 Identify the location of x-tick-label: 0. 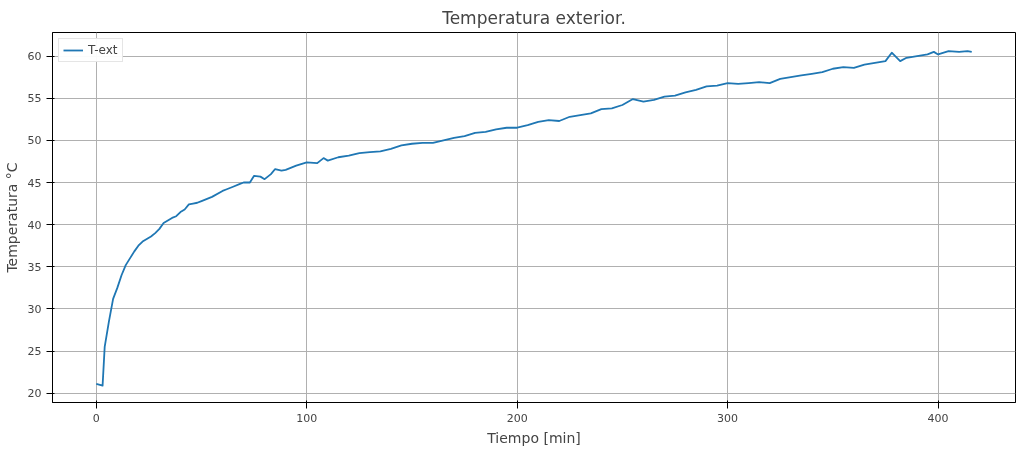
(96, 418).